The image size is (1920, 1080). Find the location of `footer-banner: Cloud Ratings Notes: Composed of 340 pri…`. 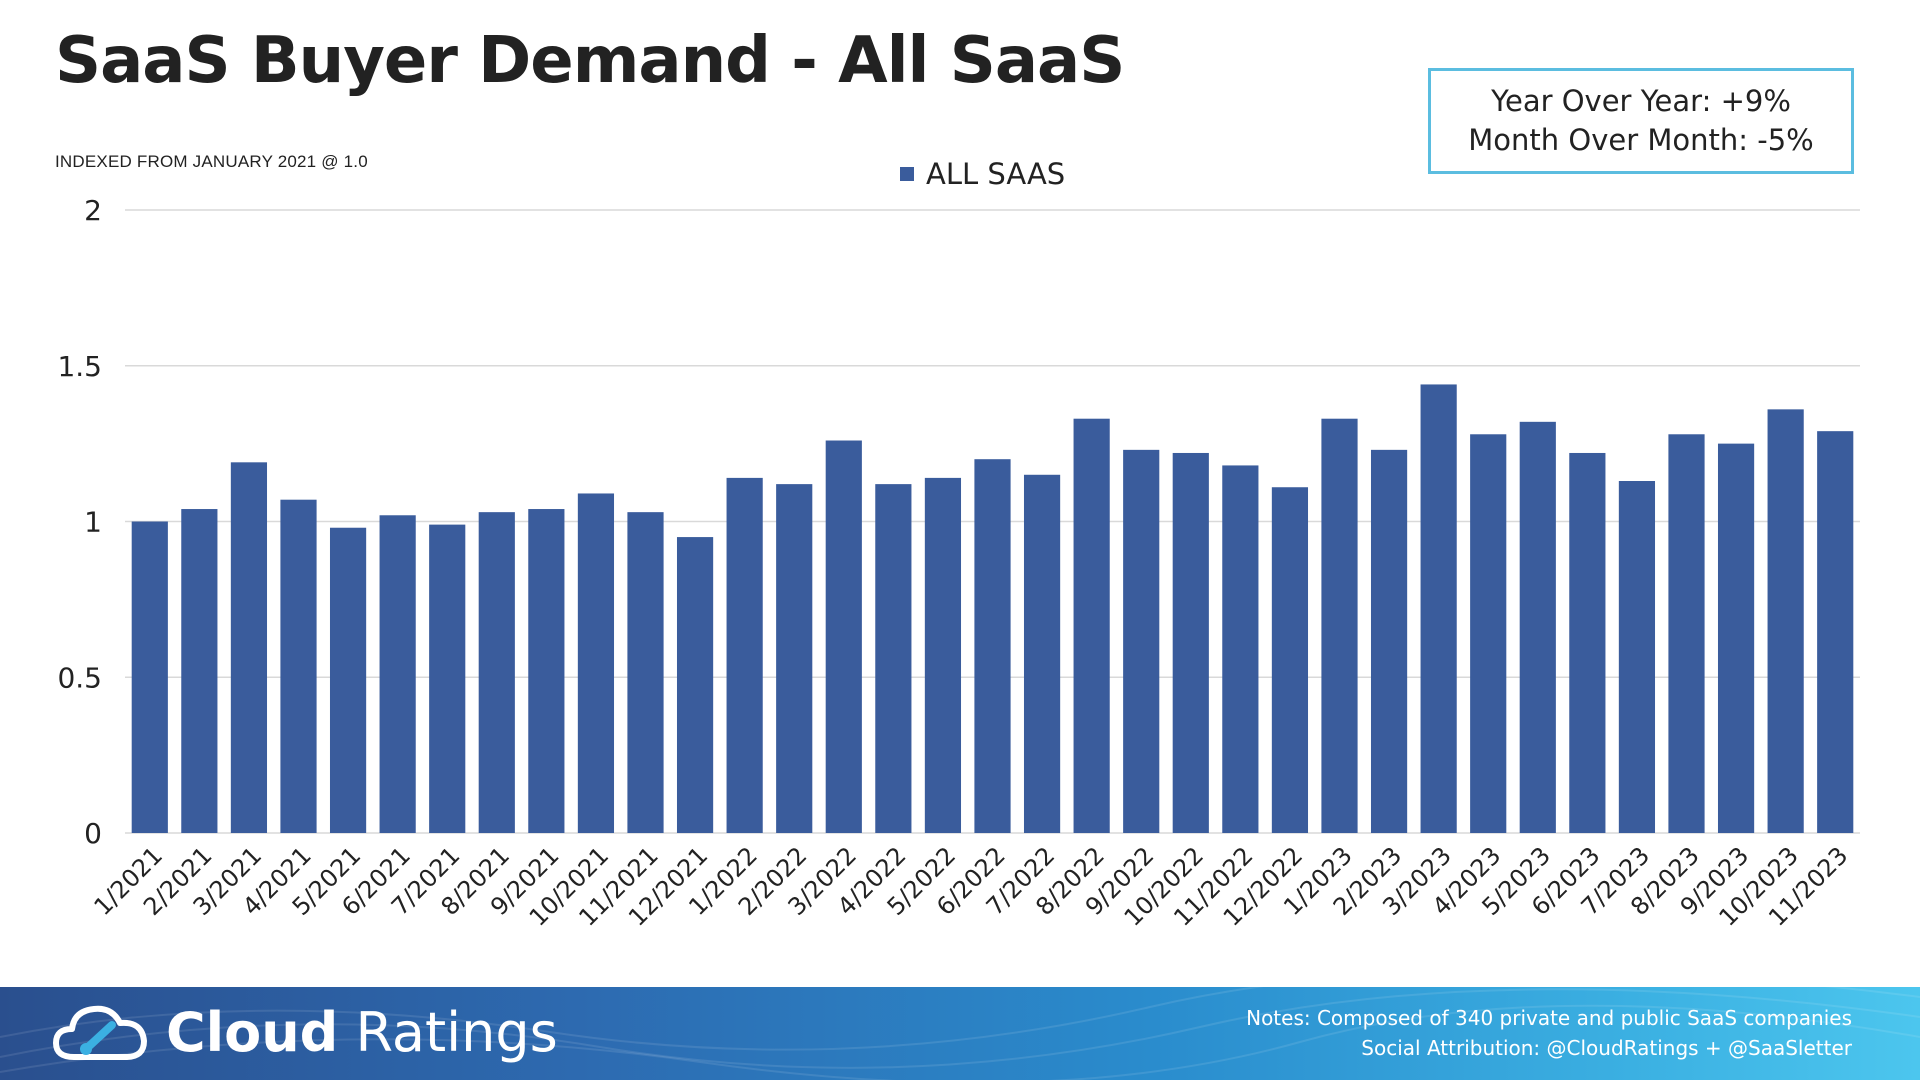

footer-banner: Cloud Ratings Notes: Composed of 340 pri… is located at coordinates (960, 1033).